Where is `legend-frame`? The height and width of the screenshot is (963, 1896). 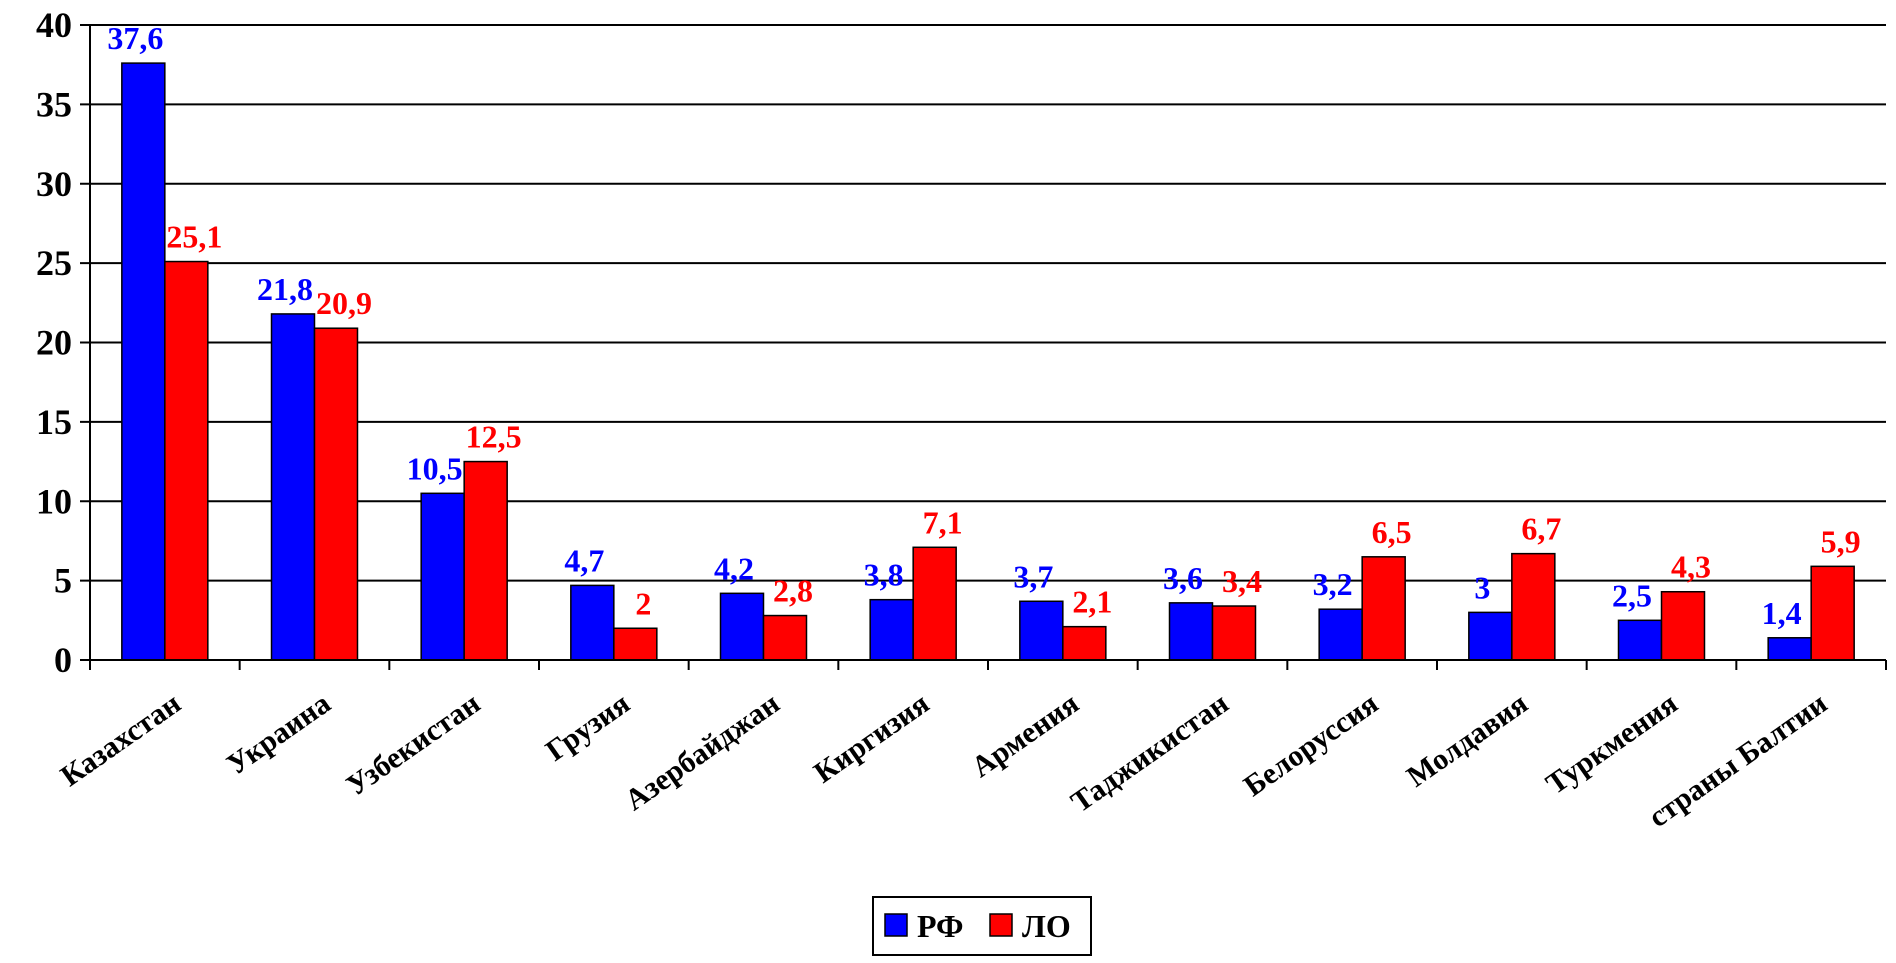
legend-frame is located at coordinates (982, 926).